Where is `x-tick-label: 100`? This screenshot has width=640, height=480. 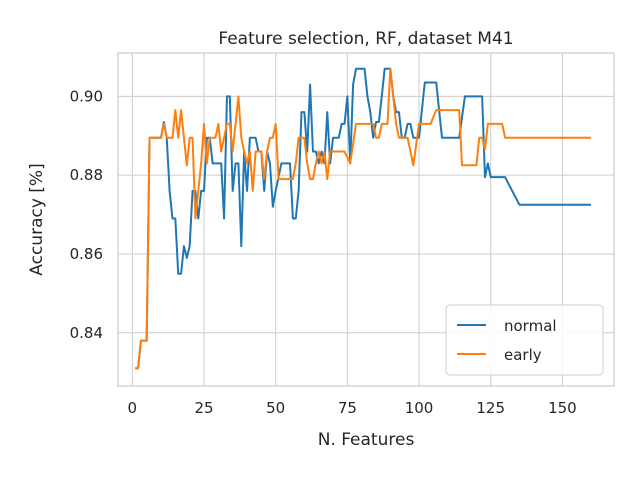
x-tick-label: 100 is located at coordinates (419, 408).